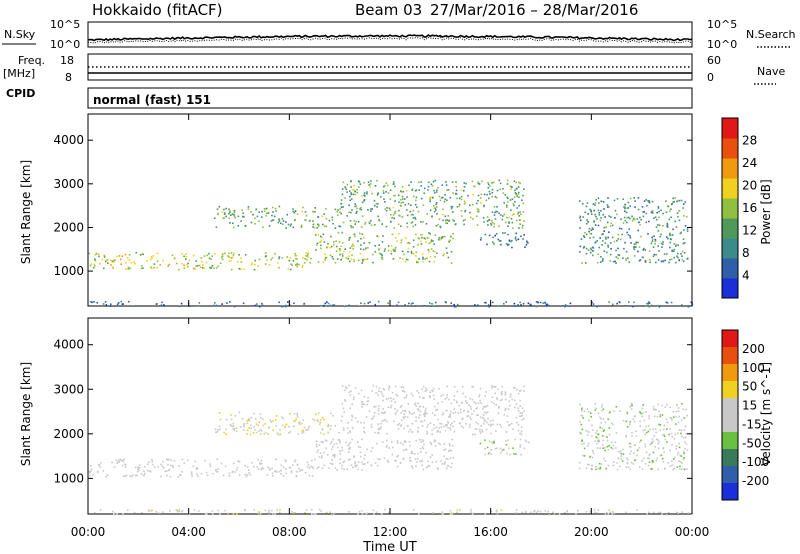  Describe the element at coordinates (730, 208) in the screenshot. I see `colorbar-swatch` at that location.